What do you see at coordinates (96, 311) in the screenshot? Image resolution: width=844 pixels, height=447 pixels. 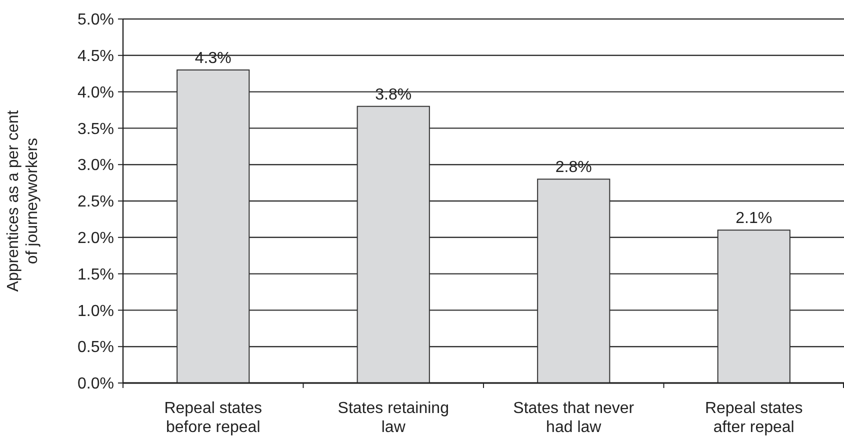 I see `y-tick-label: 1.0%` at bounding box center [96, 311].